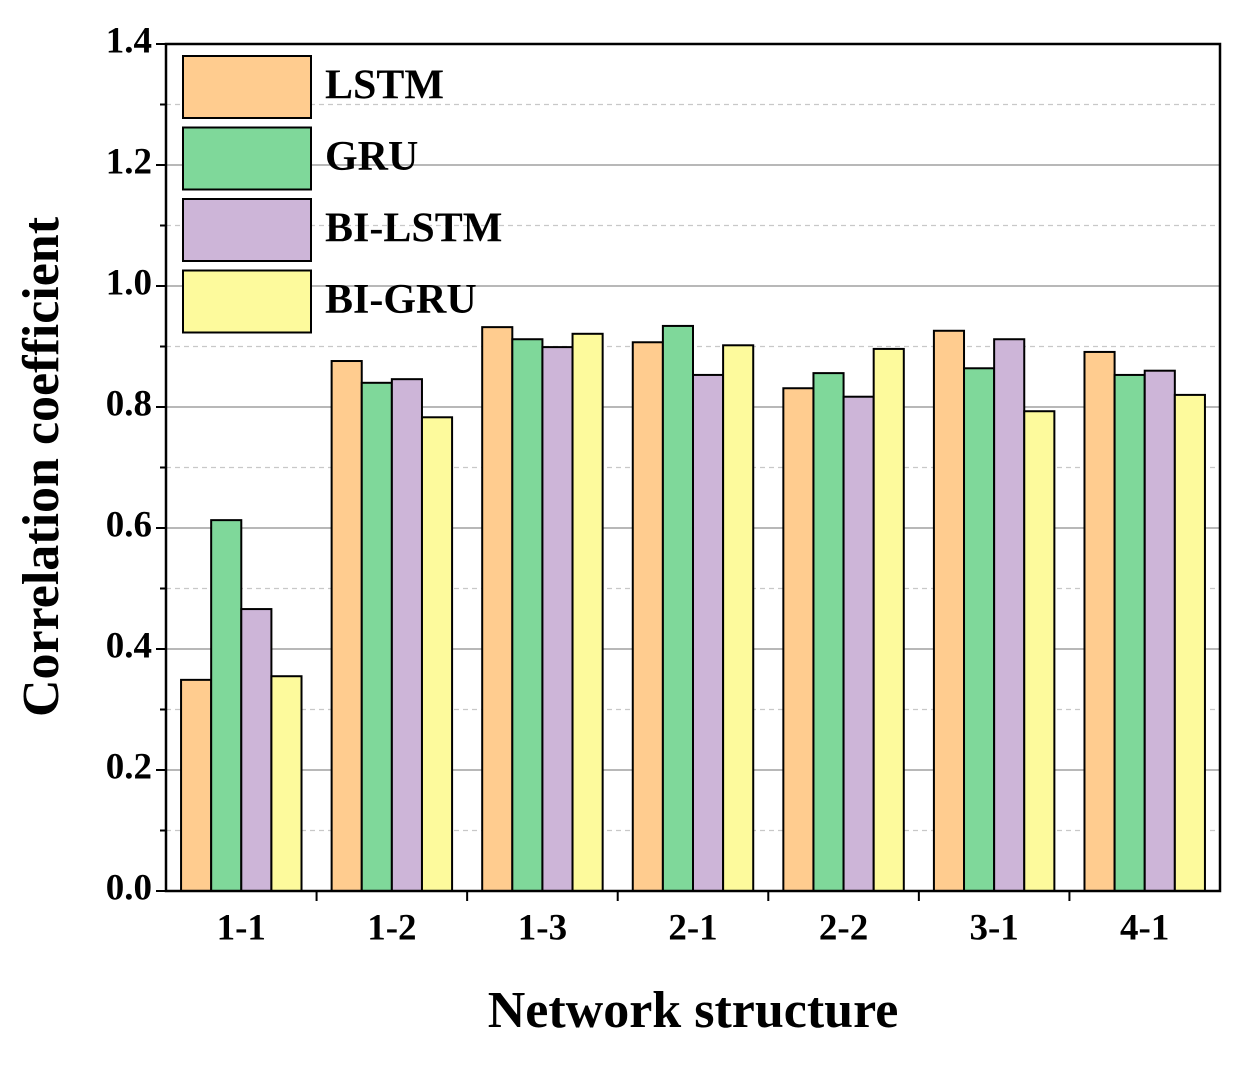 The image size is (1241, 1066). What do you see at coordinates (993, 927) in the screenshot?
I see `x-tick-label: 3-1` at bounding box center [993, 927].